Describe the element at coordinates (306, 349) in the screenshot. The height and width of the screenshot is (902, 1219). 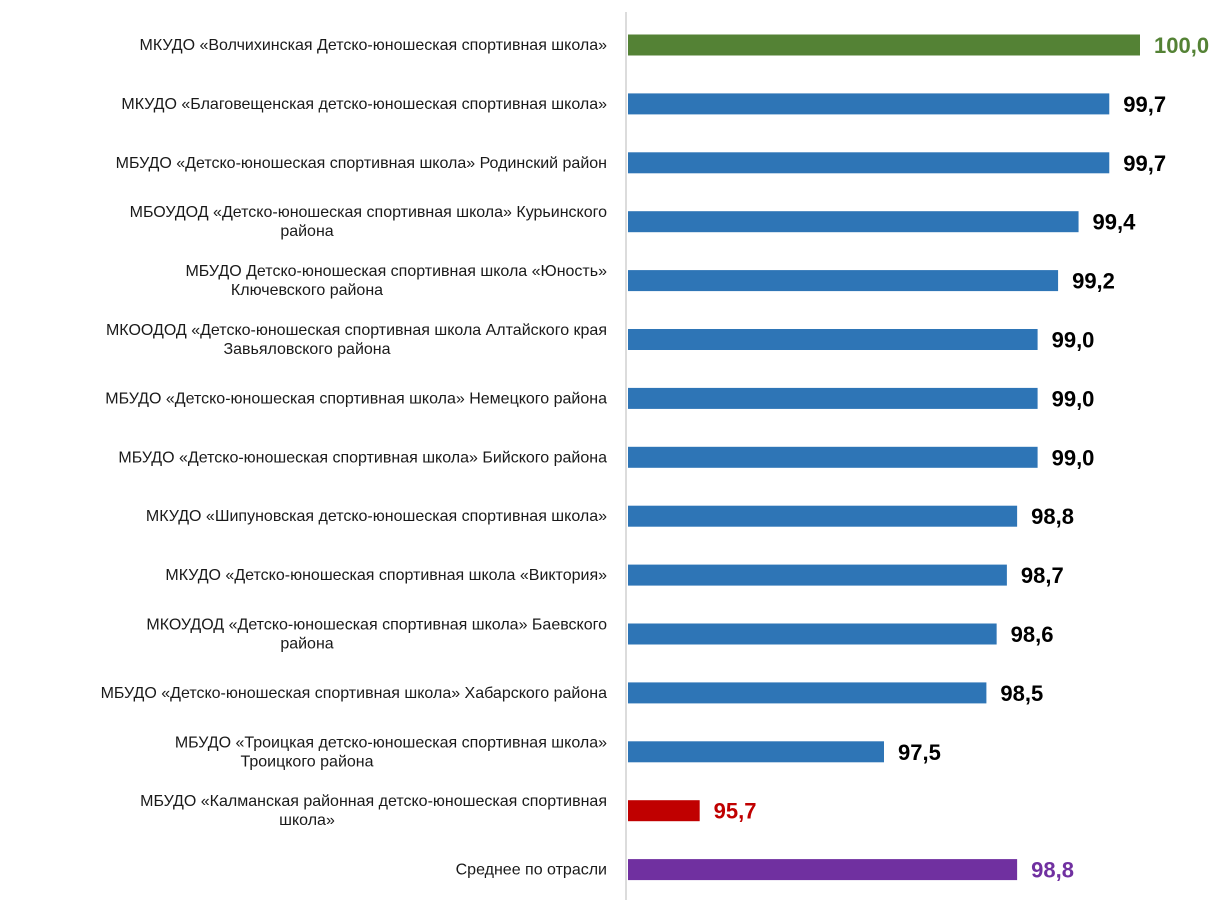
I see `category-label-6-line-2: Завьяловского района` at that location.